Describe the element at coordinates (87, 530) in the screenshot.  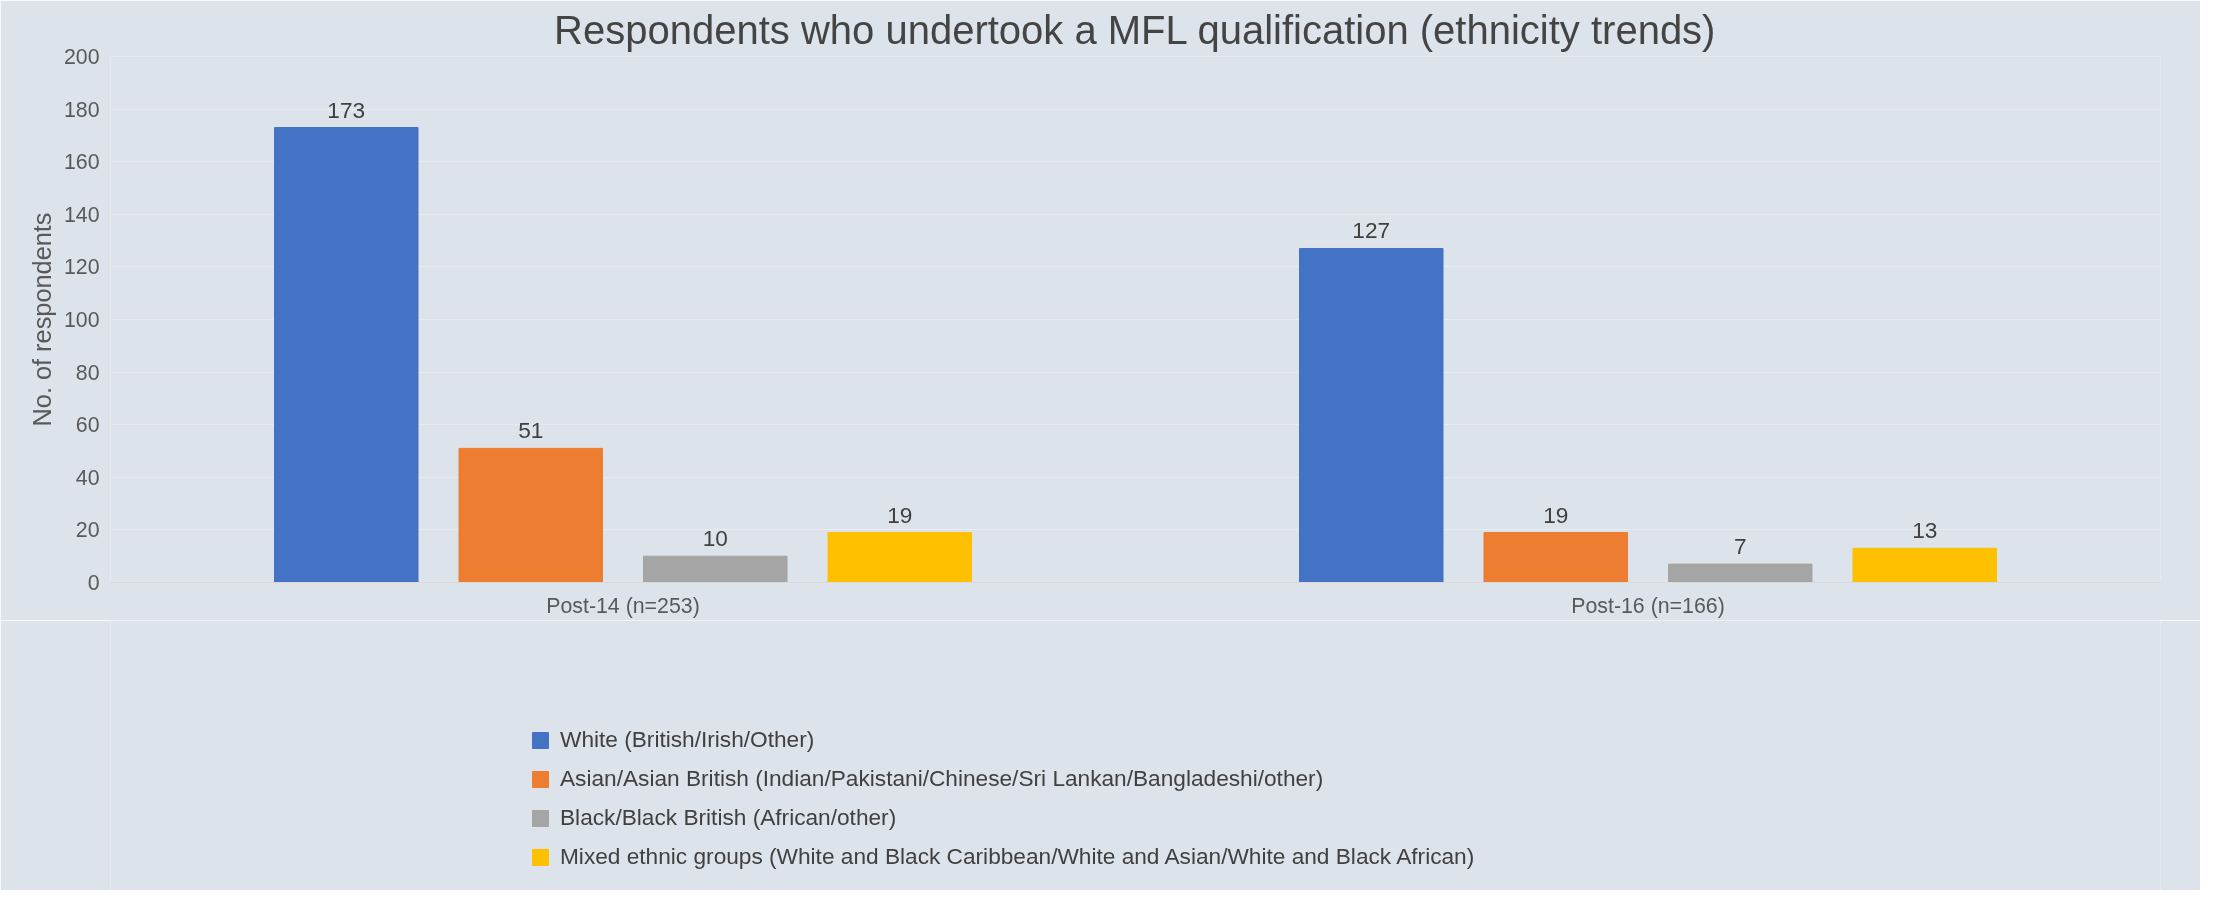
I see `y-tick-label: 20` at that location.